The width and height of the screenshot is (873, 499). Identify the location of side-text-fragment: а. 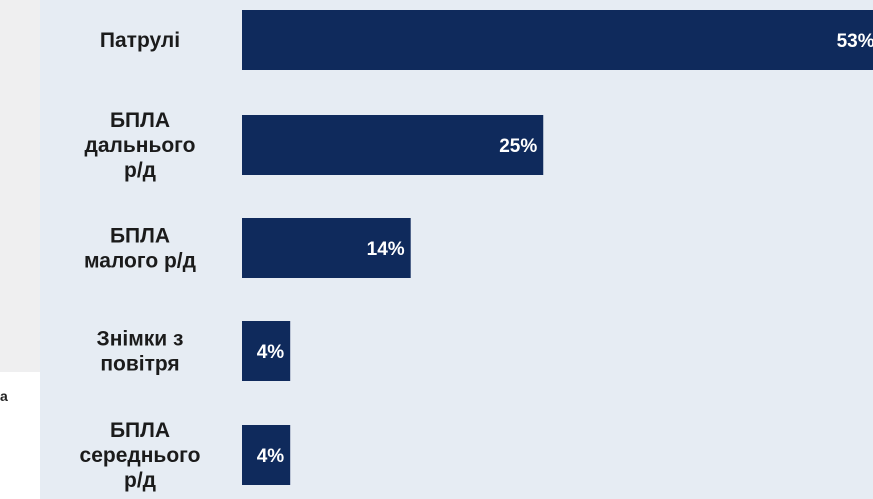
(4, 396).